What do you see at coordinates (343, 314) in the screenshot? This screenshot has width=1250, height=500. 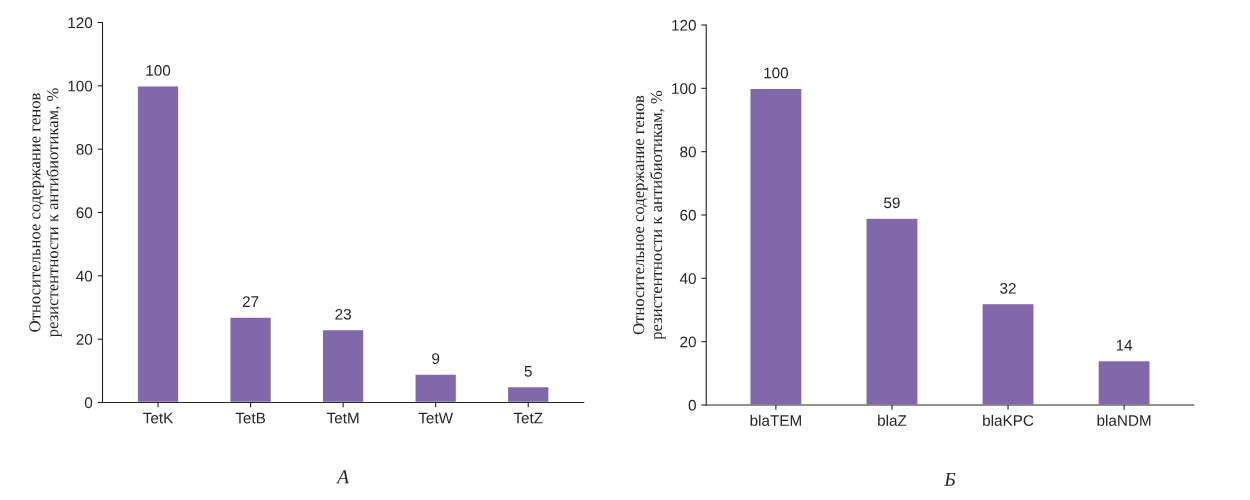 I see `data-label: 23` at bounding box center [343, 314].